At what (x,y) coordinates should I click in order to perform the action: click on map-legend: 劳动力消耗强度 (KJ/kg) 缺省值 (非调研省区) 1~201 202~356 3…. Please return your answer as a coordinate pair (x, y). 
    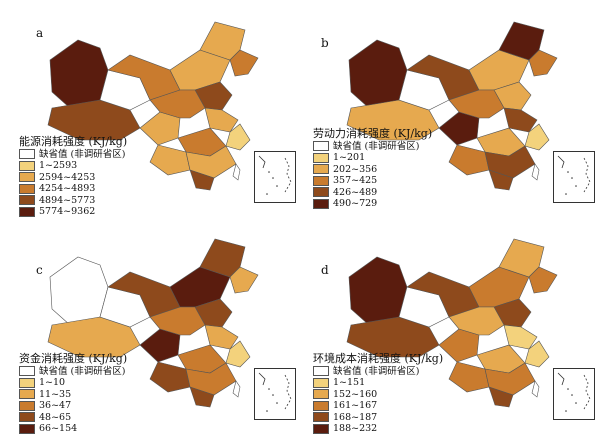
    Looking at the image, I should click on (372, 169).